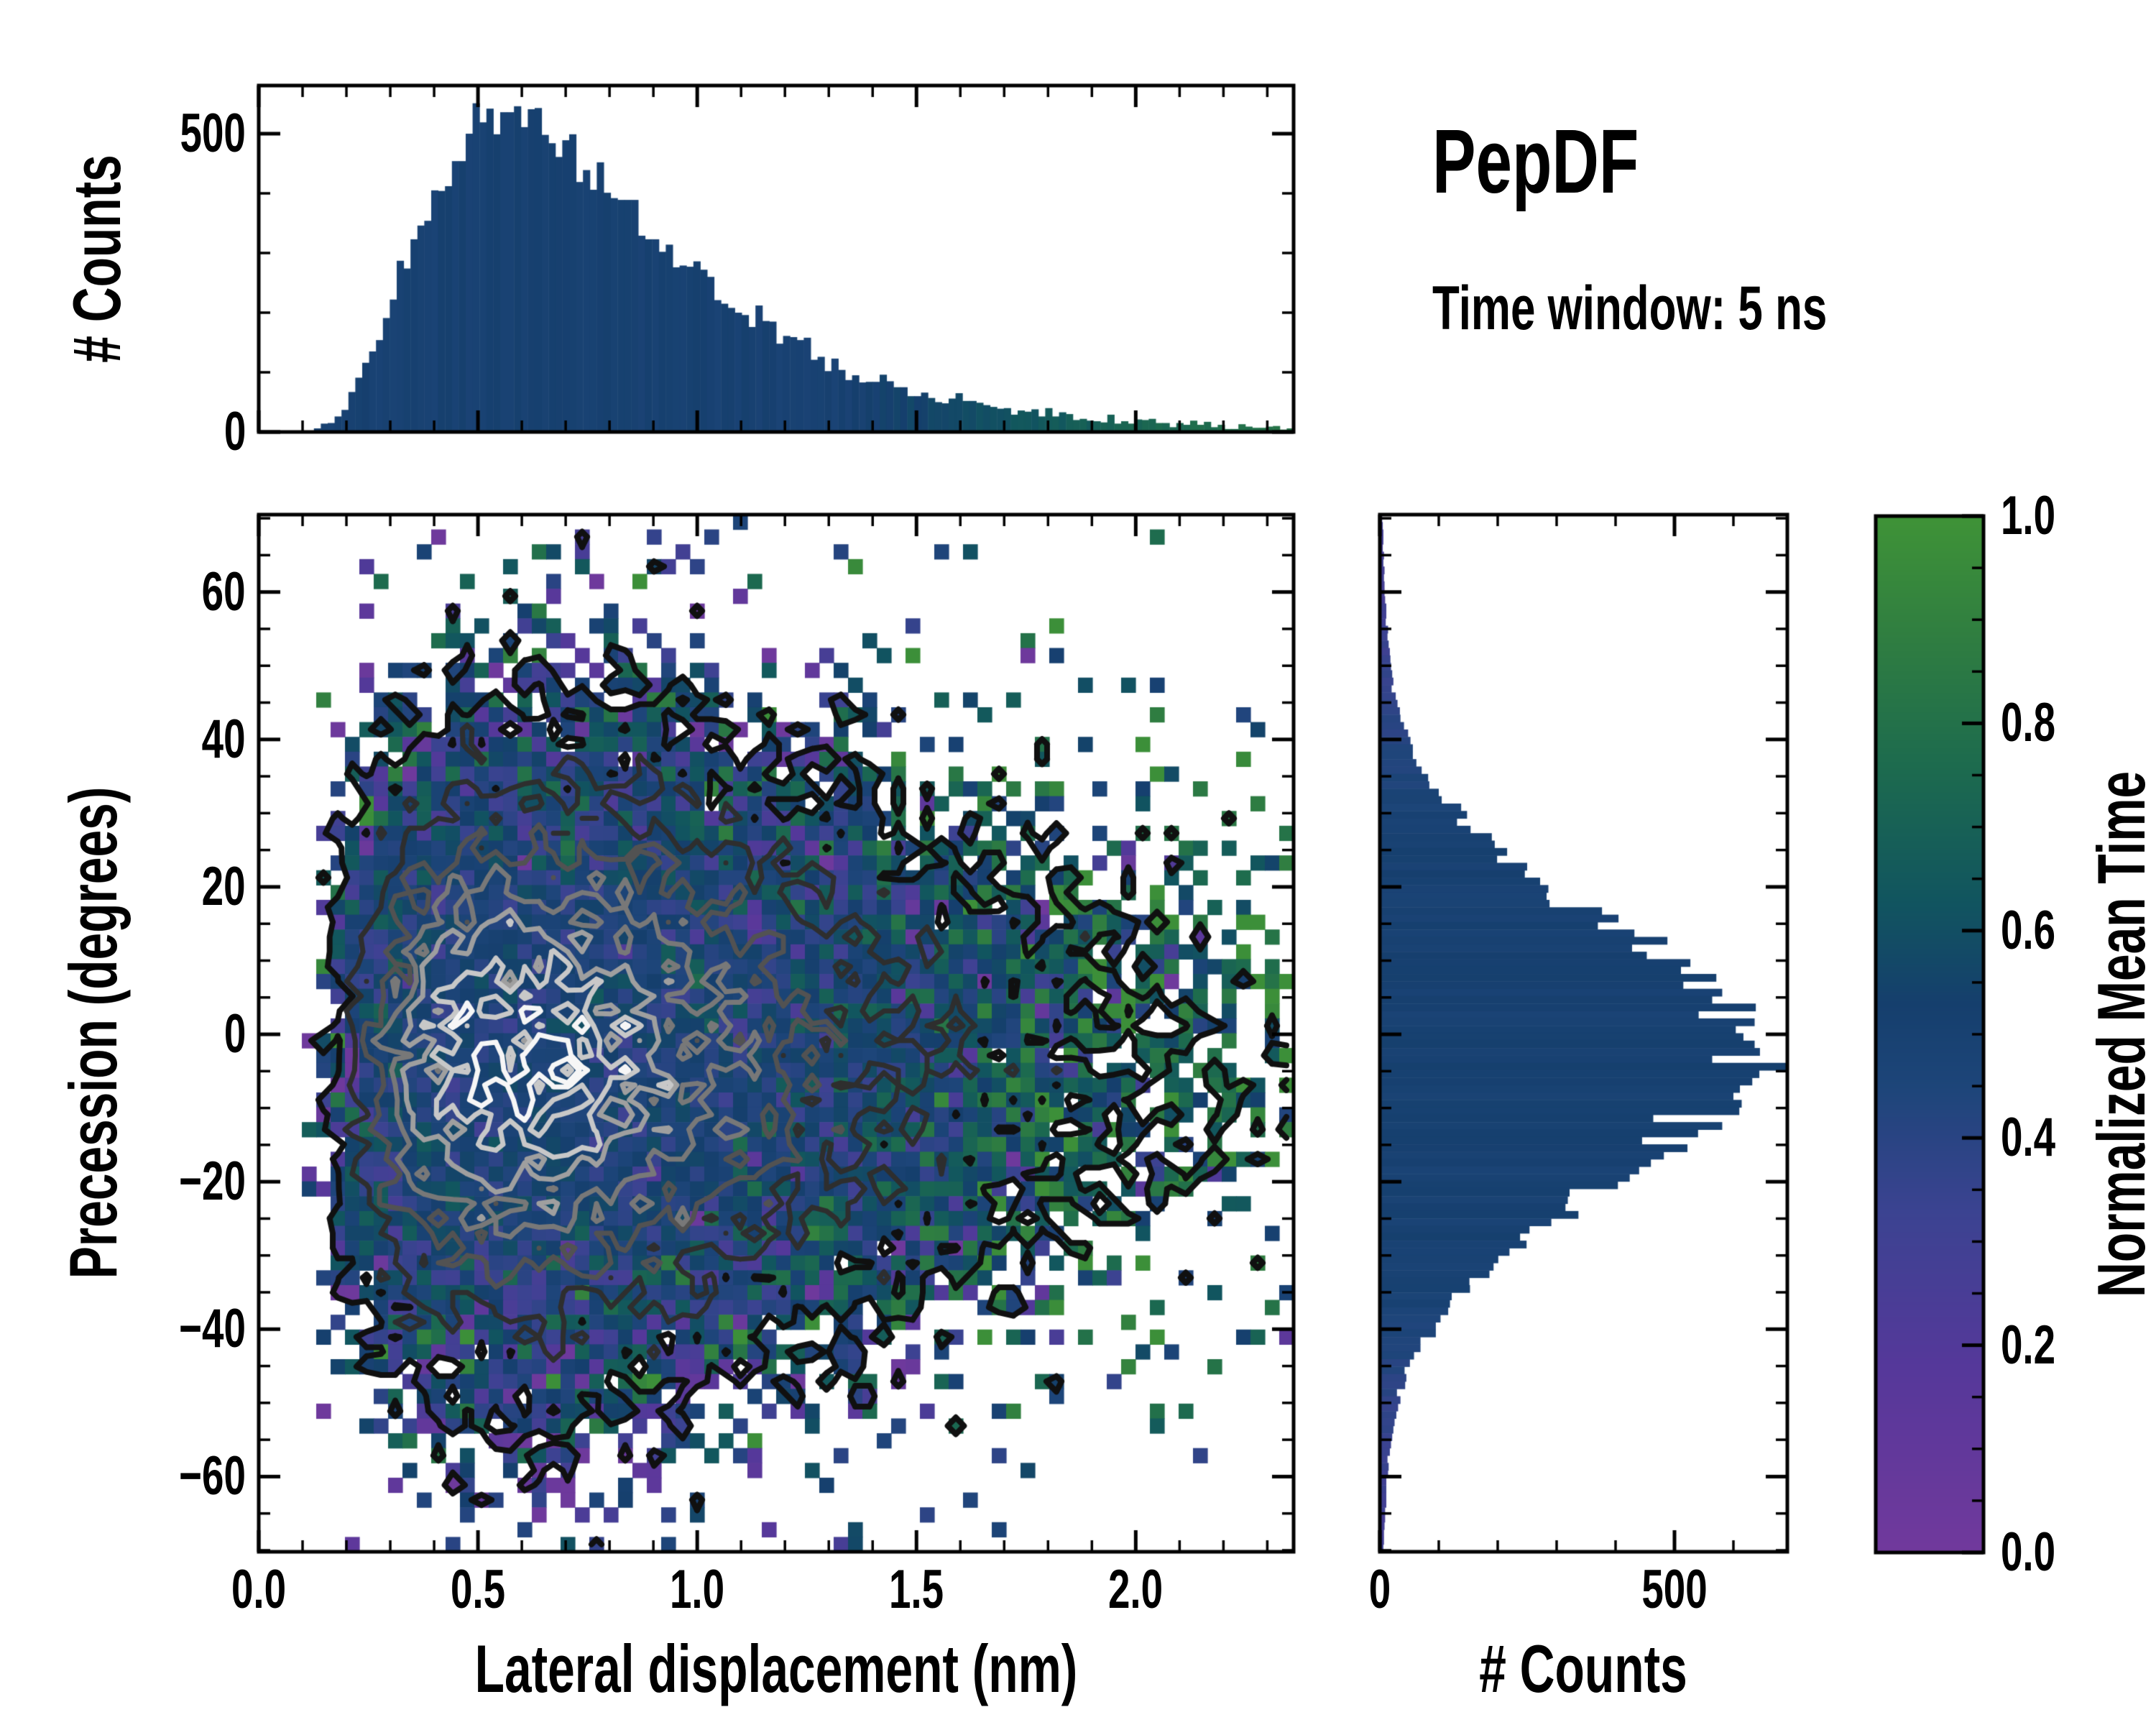  I want to click on right-hist-xlabel: # Counts, so click(1583, 1668).